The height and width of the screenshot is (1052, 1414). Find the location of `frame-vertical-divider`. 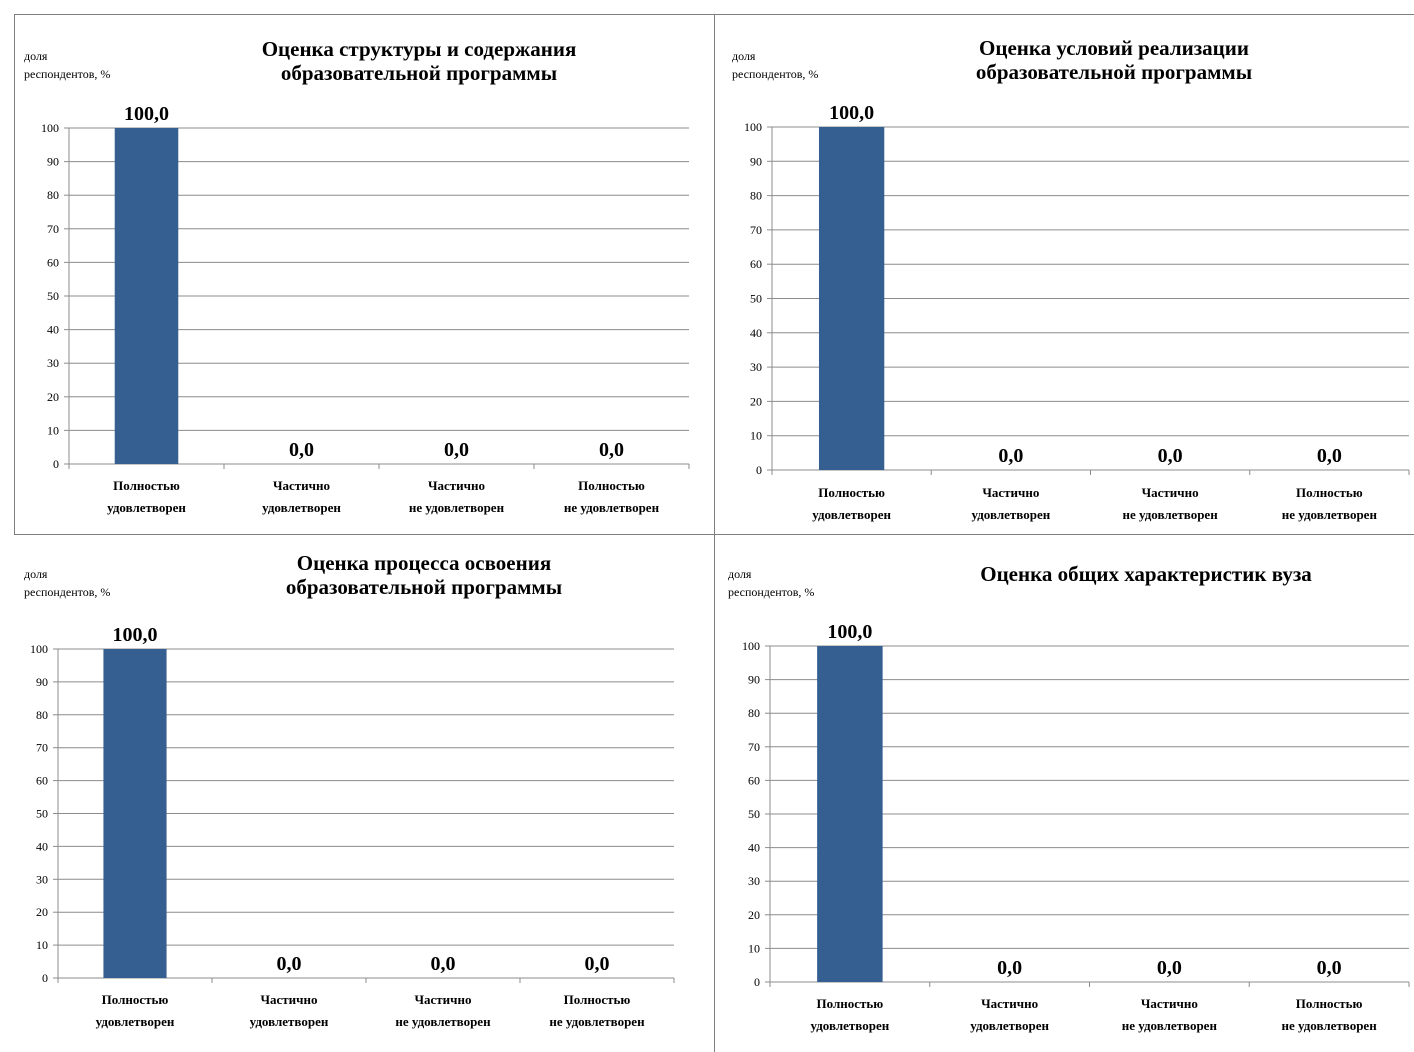

frame-vertical-divider is located at coordinates (714, 533).